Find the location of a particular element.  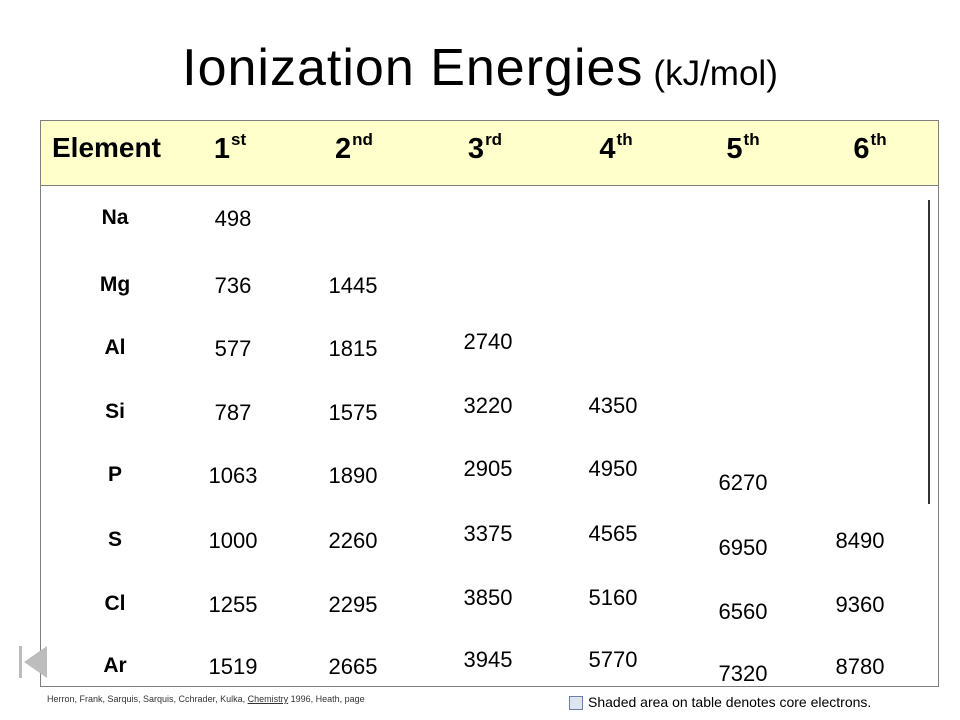

ie-value-s-1: 1000 is located at coordinates (233, 540).